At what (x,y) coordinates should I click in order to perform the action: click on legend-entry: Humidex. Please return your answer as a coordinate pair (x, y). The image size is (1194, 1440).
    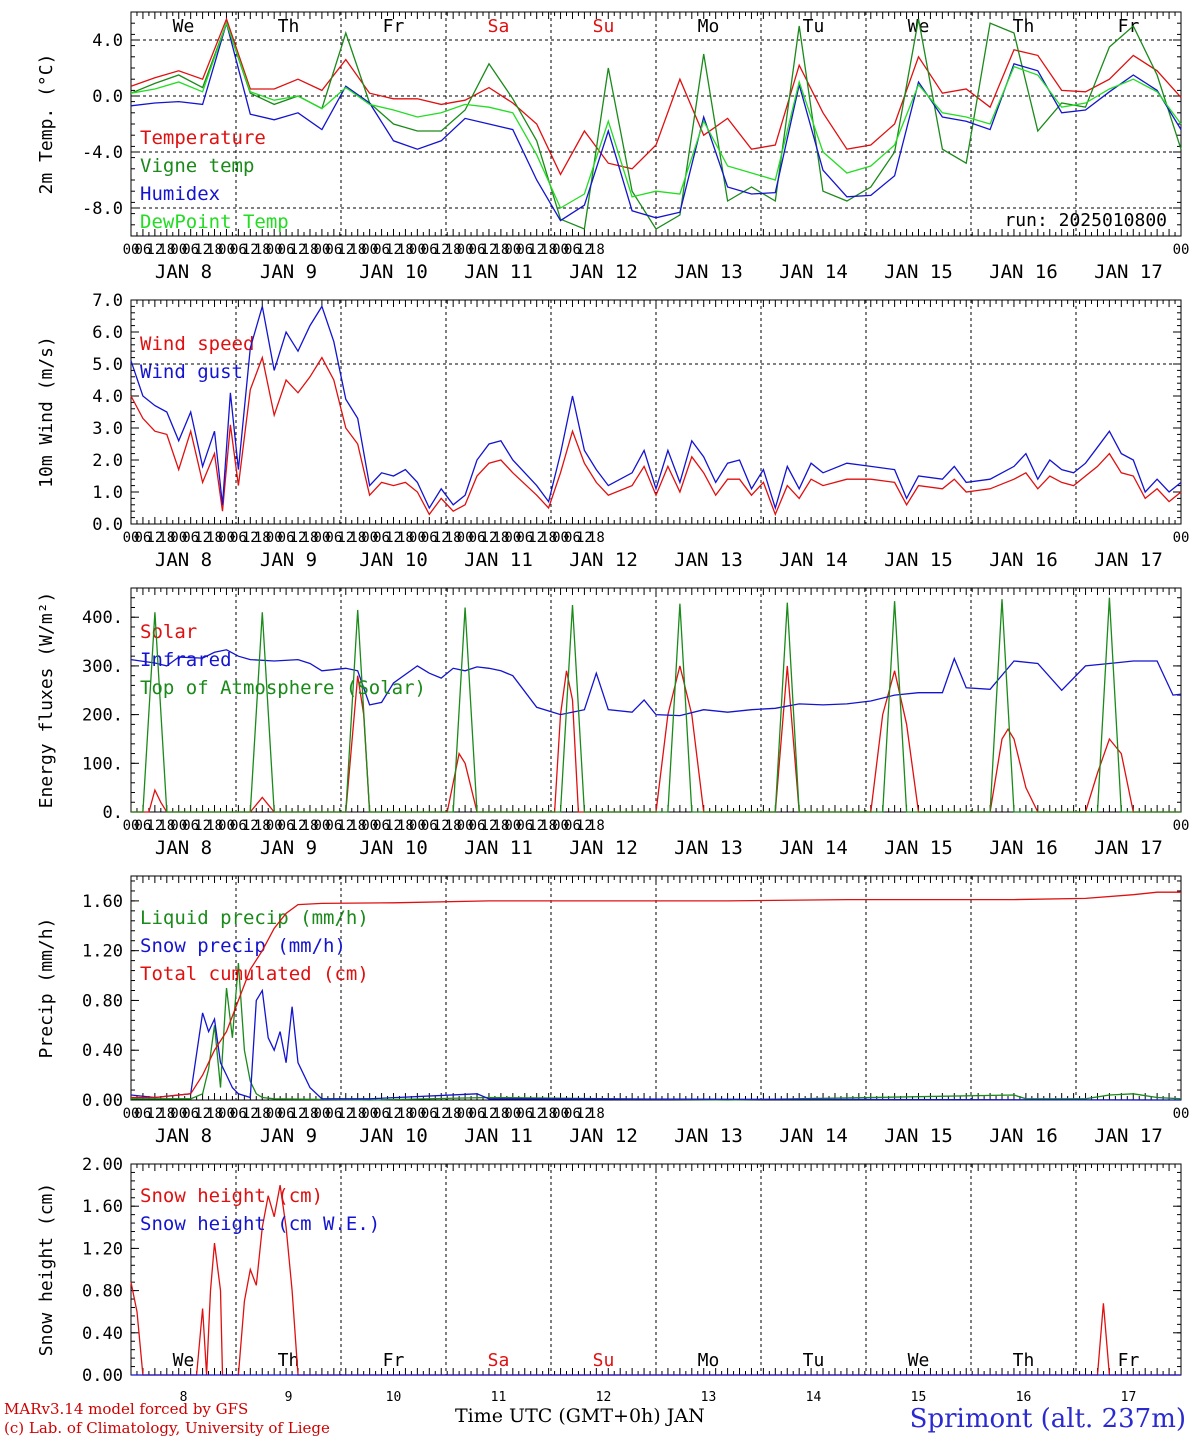
    Looking at the image, I should click on (180, 194).